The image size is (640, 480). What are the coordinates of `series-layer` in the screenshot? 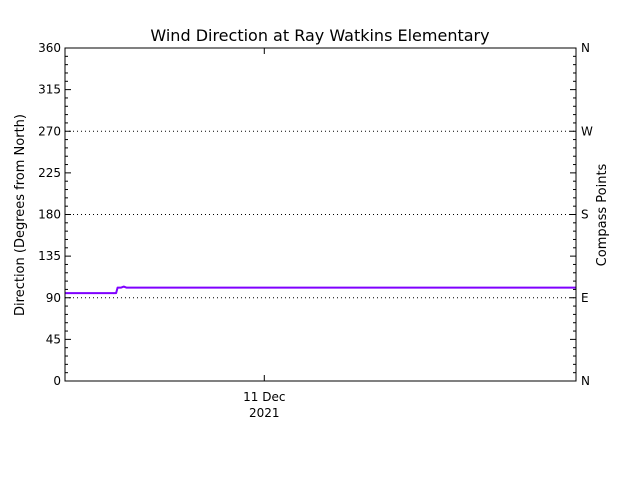 It's located at (320, 290).